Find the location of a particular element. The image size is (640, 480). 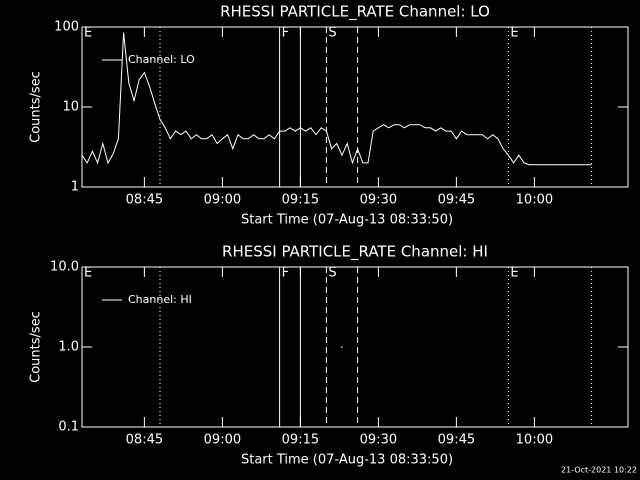

y-tick-label: 10 is located at coordinates (70, 107).